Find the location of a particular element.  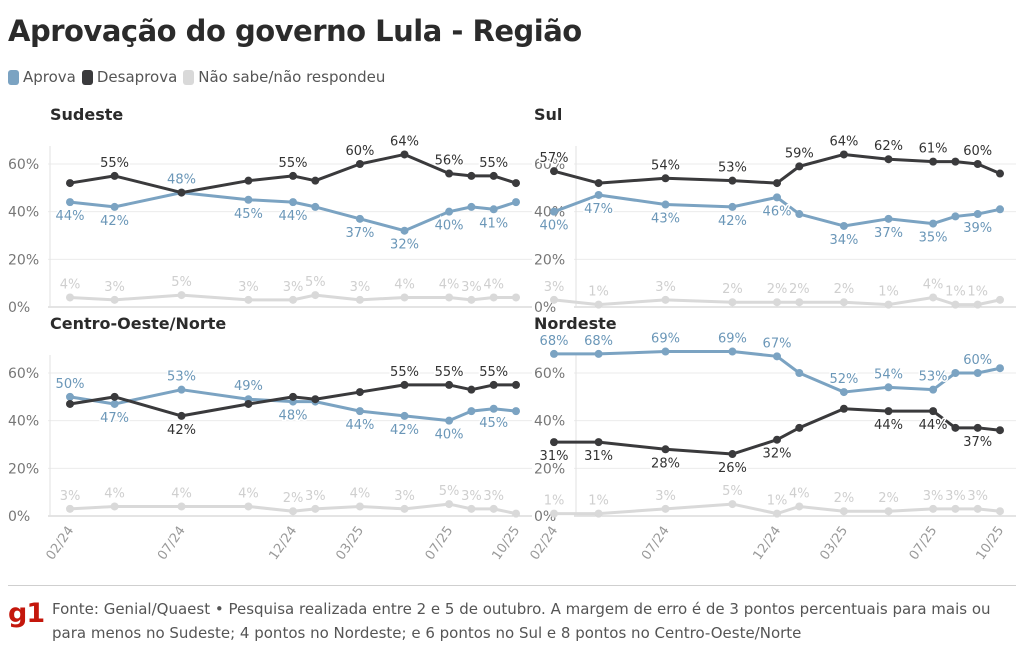

legend-label-nao-sabe: Não sabe/não respondeu is located at coordinates (292, 77).